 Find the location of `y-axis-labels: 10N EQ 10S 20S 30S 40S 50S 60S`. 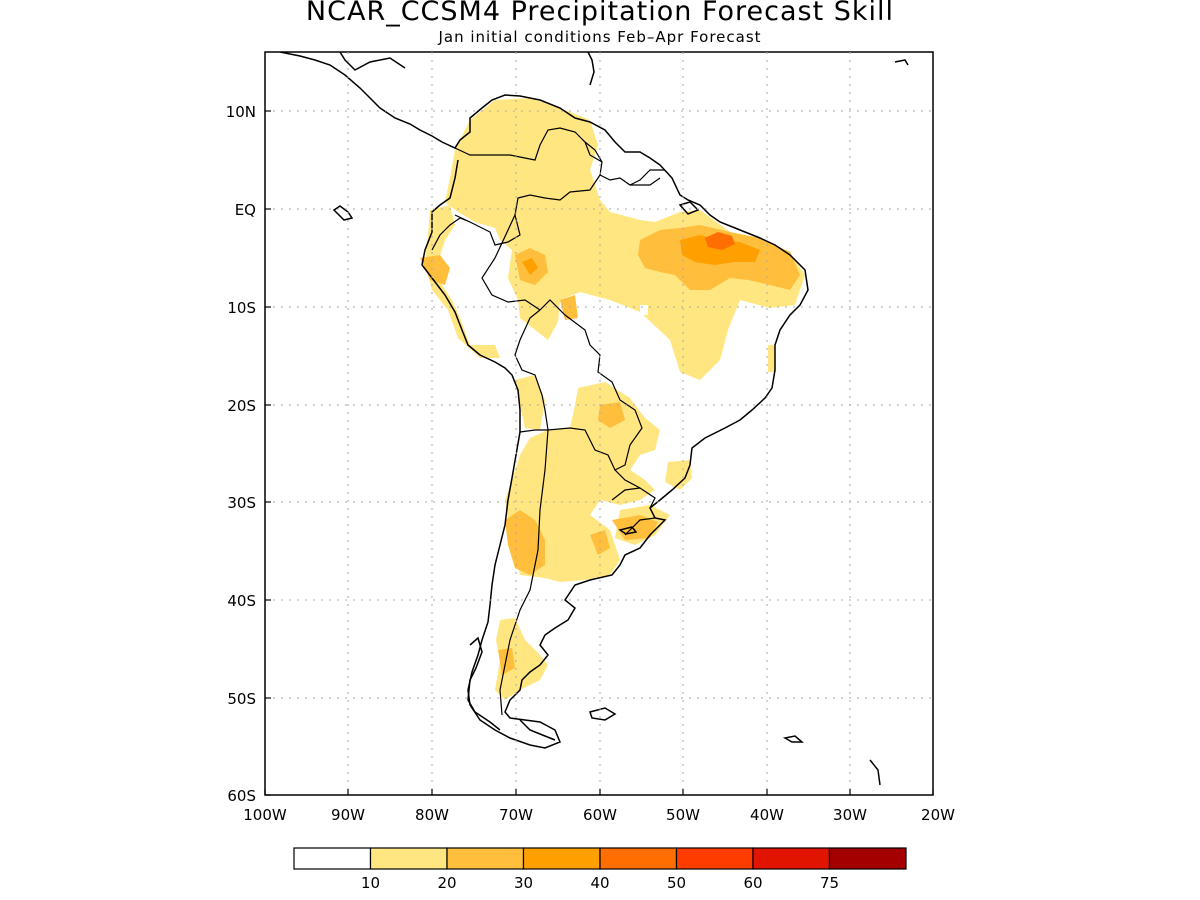

y-axis-labels: 10N EQ 10S 20S 30S 40S 50S 60S is located at coordinates (241, 454).